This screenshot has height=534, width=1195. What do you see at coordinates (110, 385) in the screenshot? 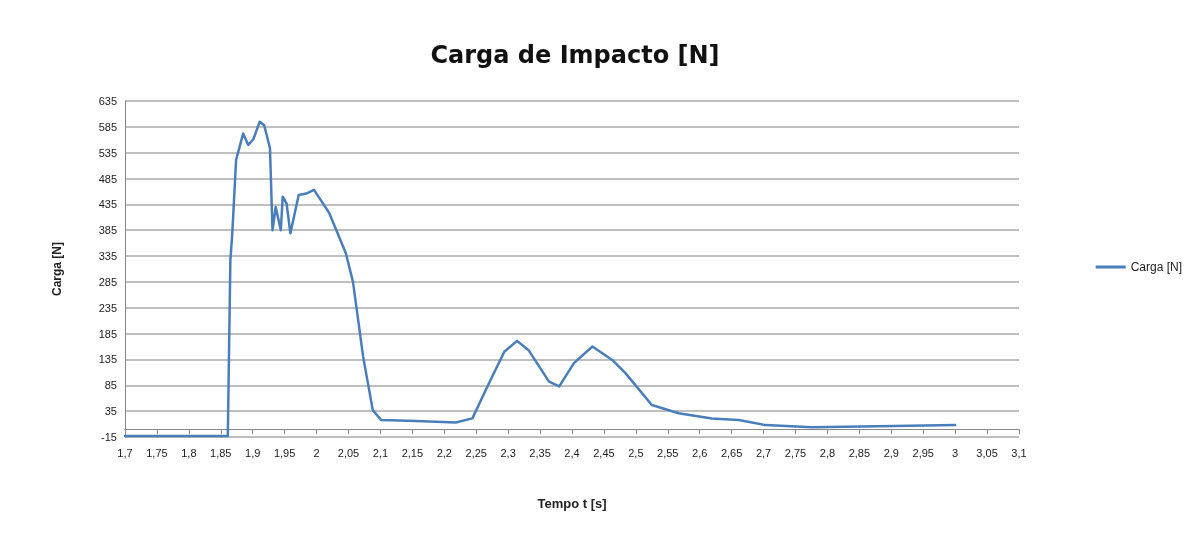
I see `y-tick-label: 85` at bounding box center [110, 385].